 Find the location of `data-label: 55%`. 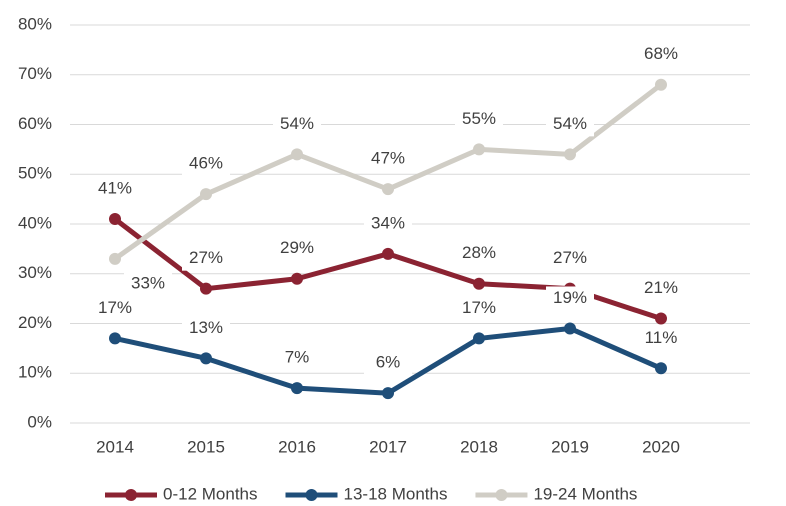

data-label: 55% is located at coordinates (479, 118).